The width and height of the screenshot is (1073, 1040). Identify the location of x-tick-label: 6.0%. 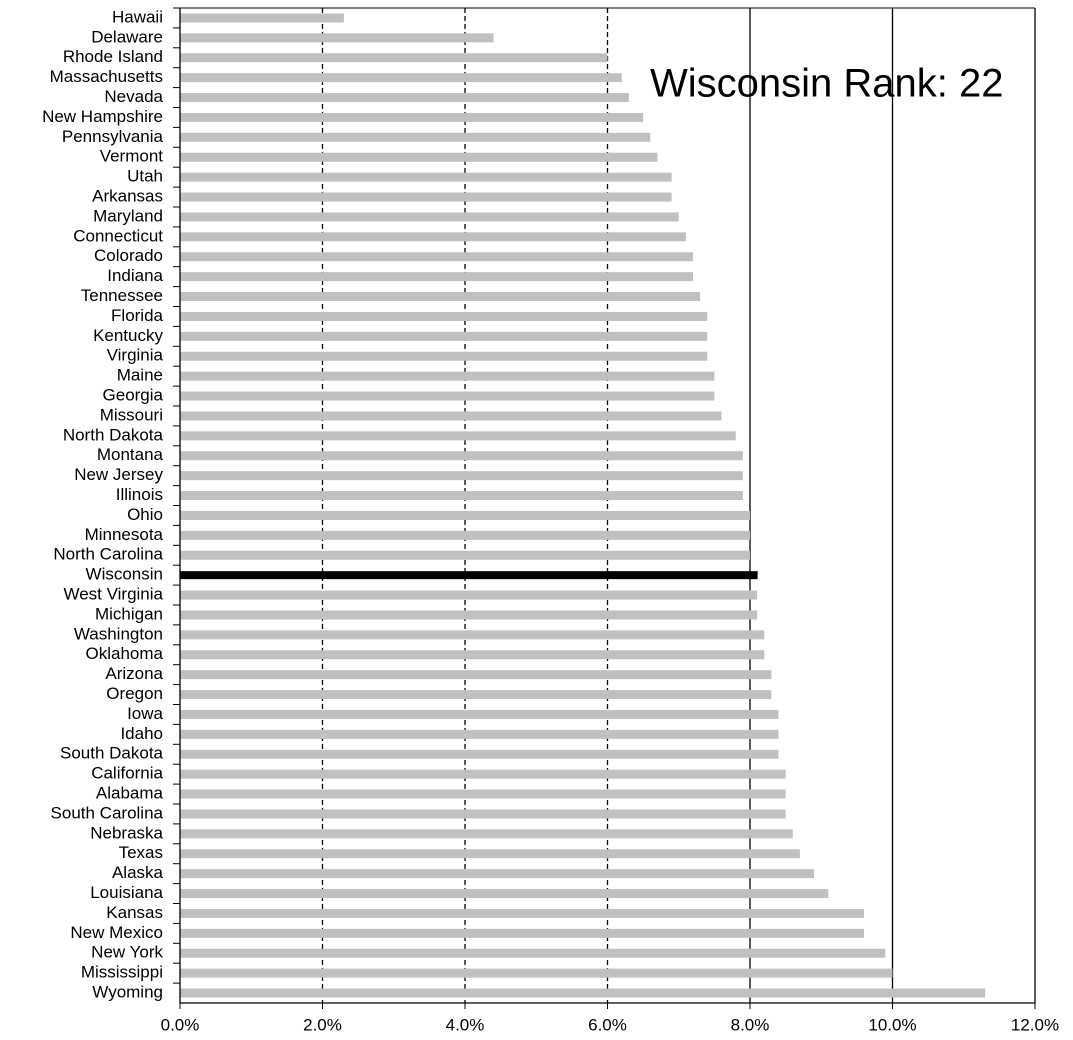
(607, 1024).